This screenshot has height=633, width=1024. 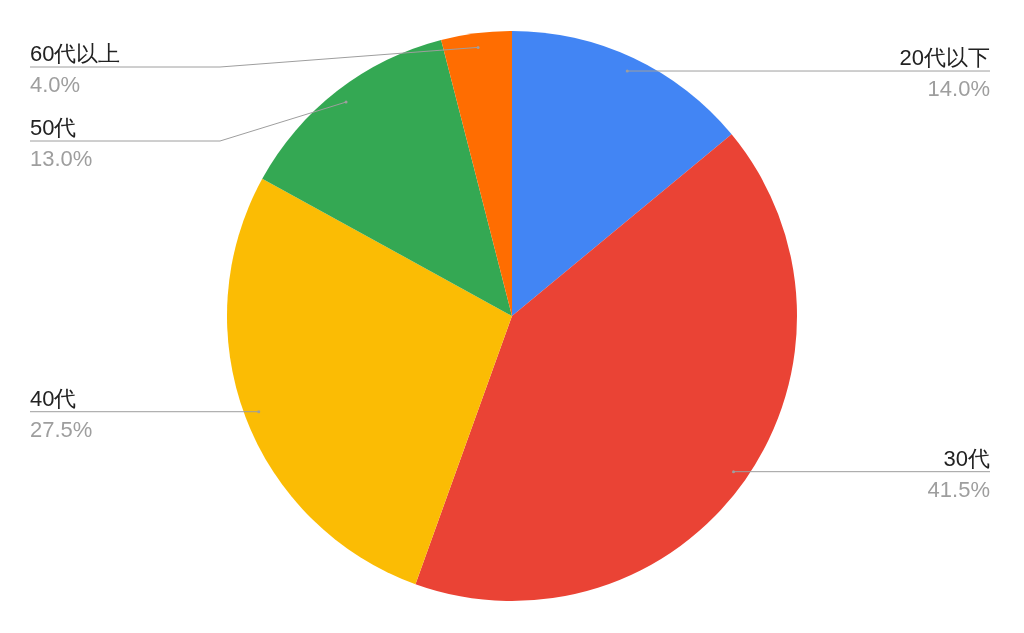 What do you see at coordinates (966, 458) in the screenshot?
I see `slice-label: 30代` at bounding box center [966, 458].